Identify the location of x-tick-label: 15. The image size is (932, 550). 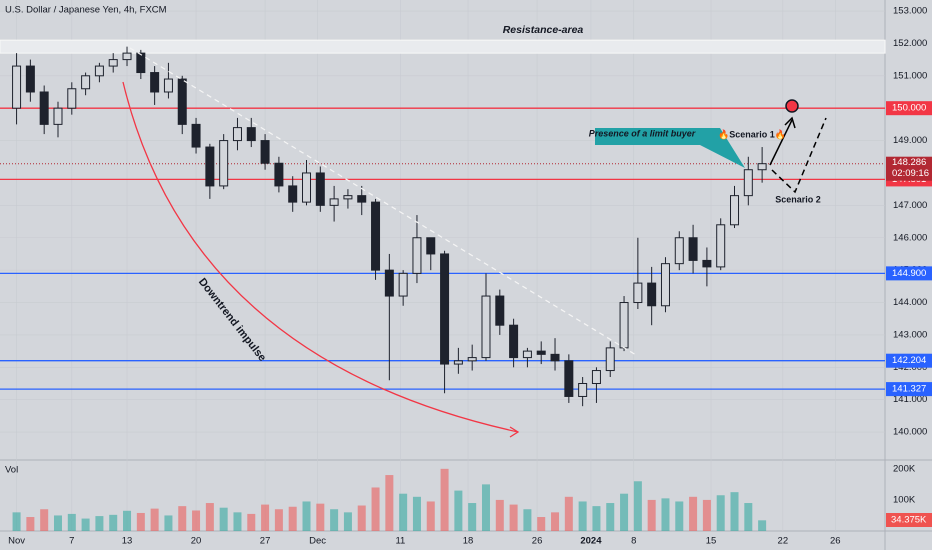
(711, 541).